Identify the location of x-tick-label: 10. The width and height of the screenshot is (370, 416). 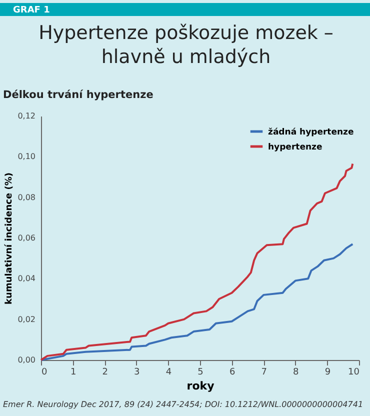
(354, 373).